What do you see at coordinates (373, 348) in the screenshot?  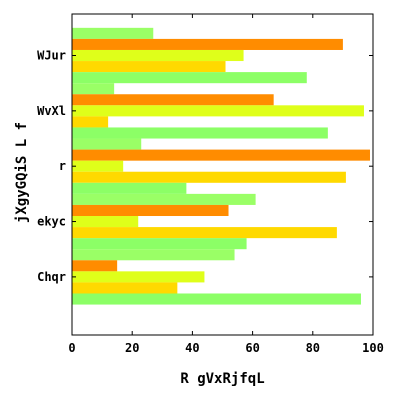 I see `x-tick-label: 100` at bounding box center [373, 348].